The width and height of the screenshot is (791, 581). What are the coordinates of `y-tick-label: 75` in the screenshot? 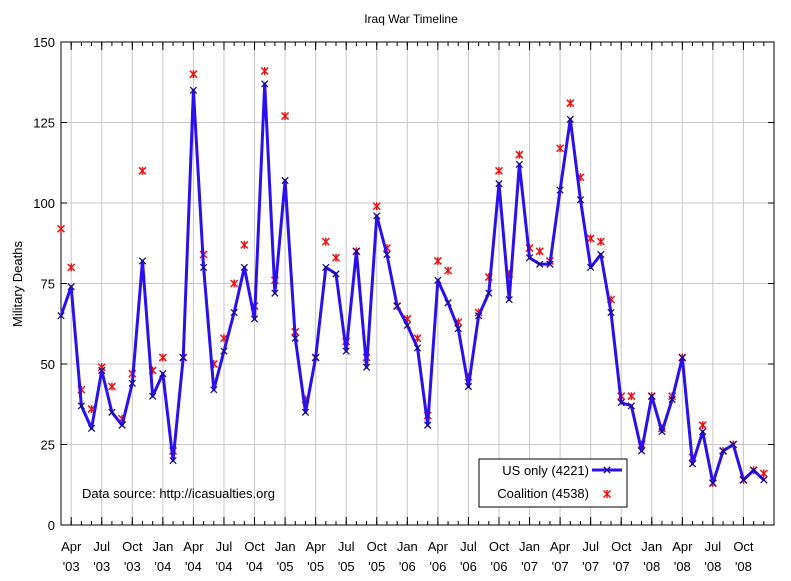 It's located at (48, 284).